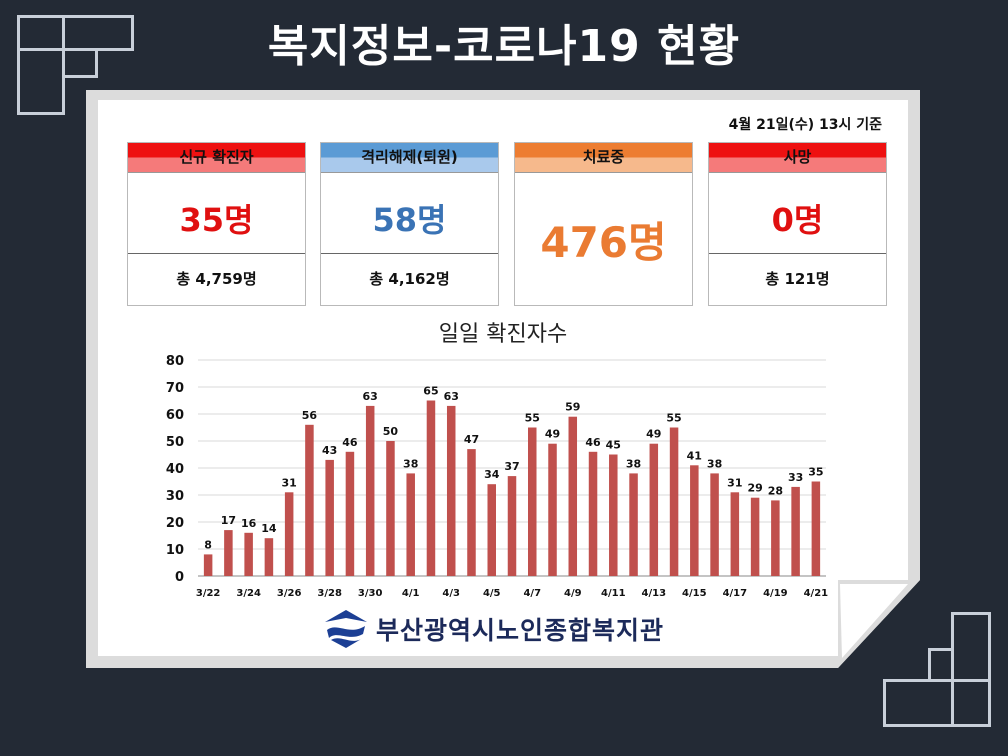  Describe the element at coordinates (409, 279) in the screenshot. I see `card-total: 총 4,162명` at that location.